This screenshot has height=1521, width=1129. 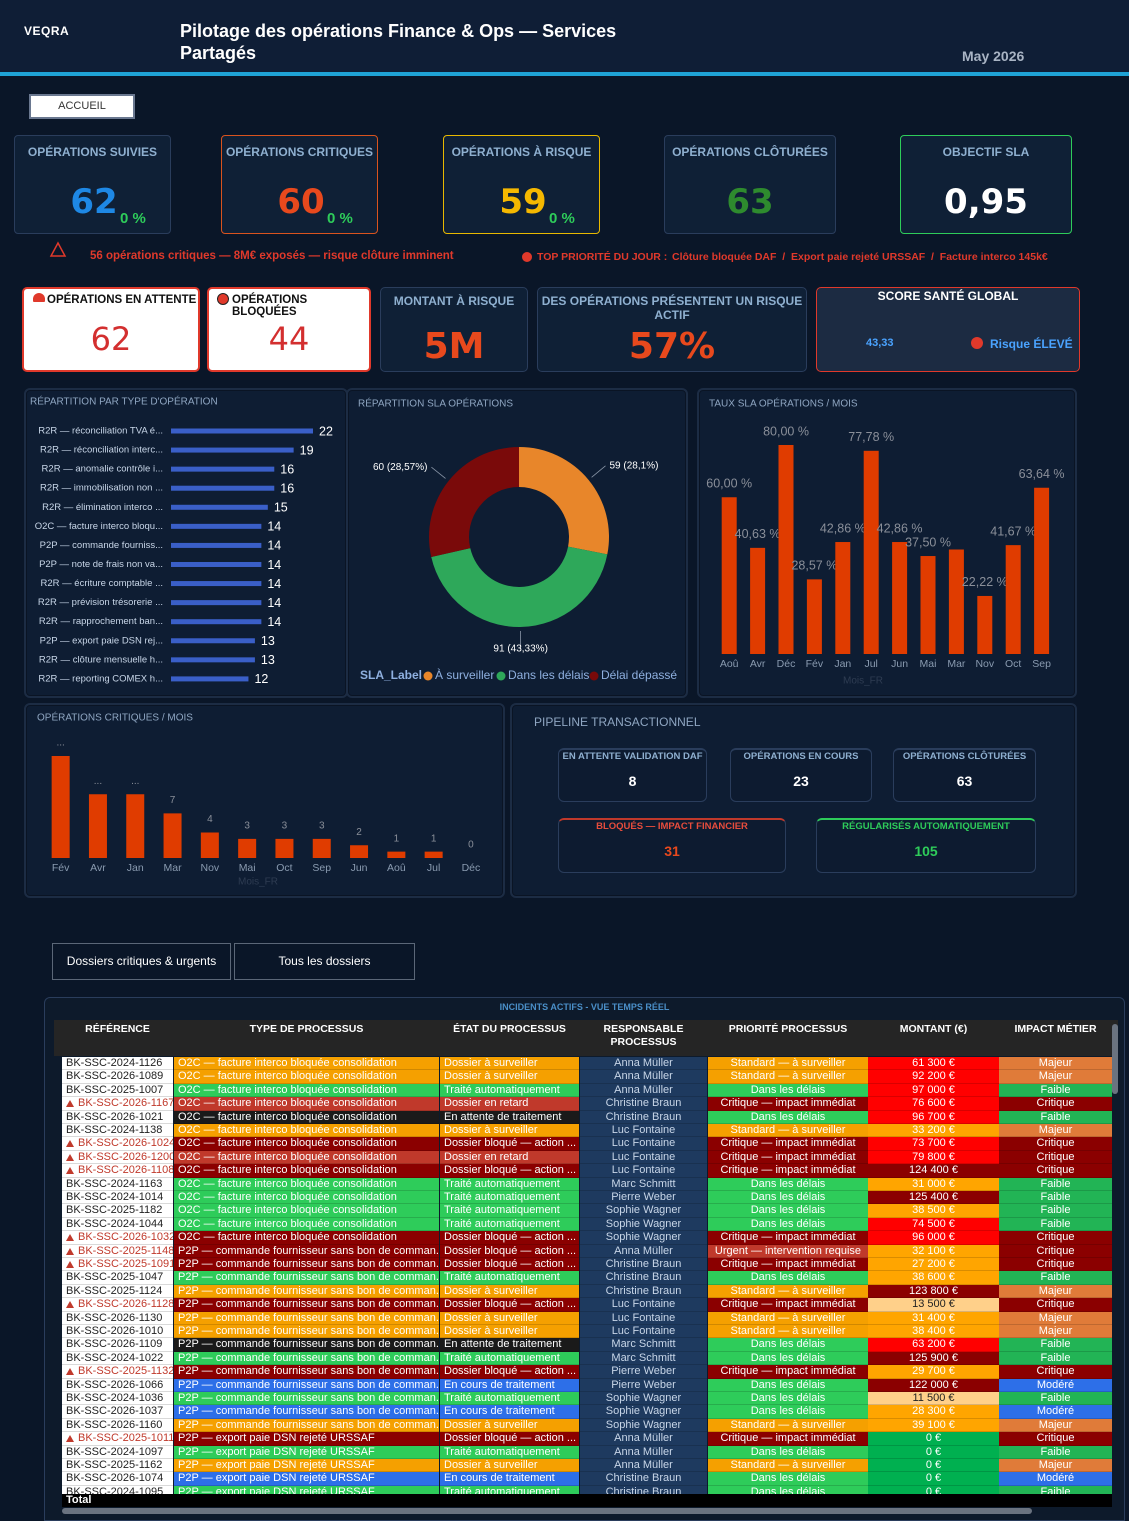 I want to click on column-header: TYPE DE PROCESSUS, so click(x=306, y=1029).